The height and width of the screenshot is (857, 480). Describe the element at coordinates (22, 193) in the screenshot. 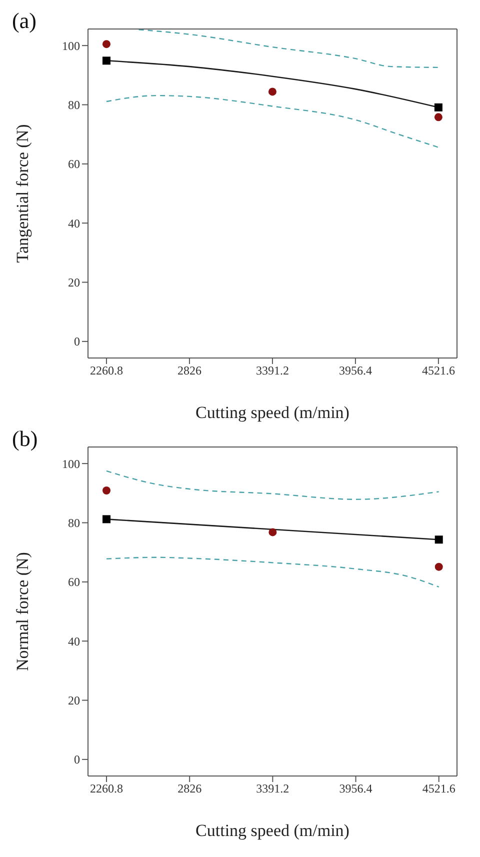

I see `y-axis-title: Tangential force (N)` at that location.